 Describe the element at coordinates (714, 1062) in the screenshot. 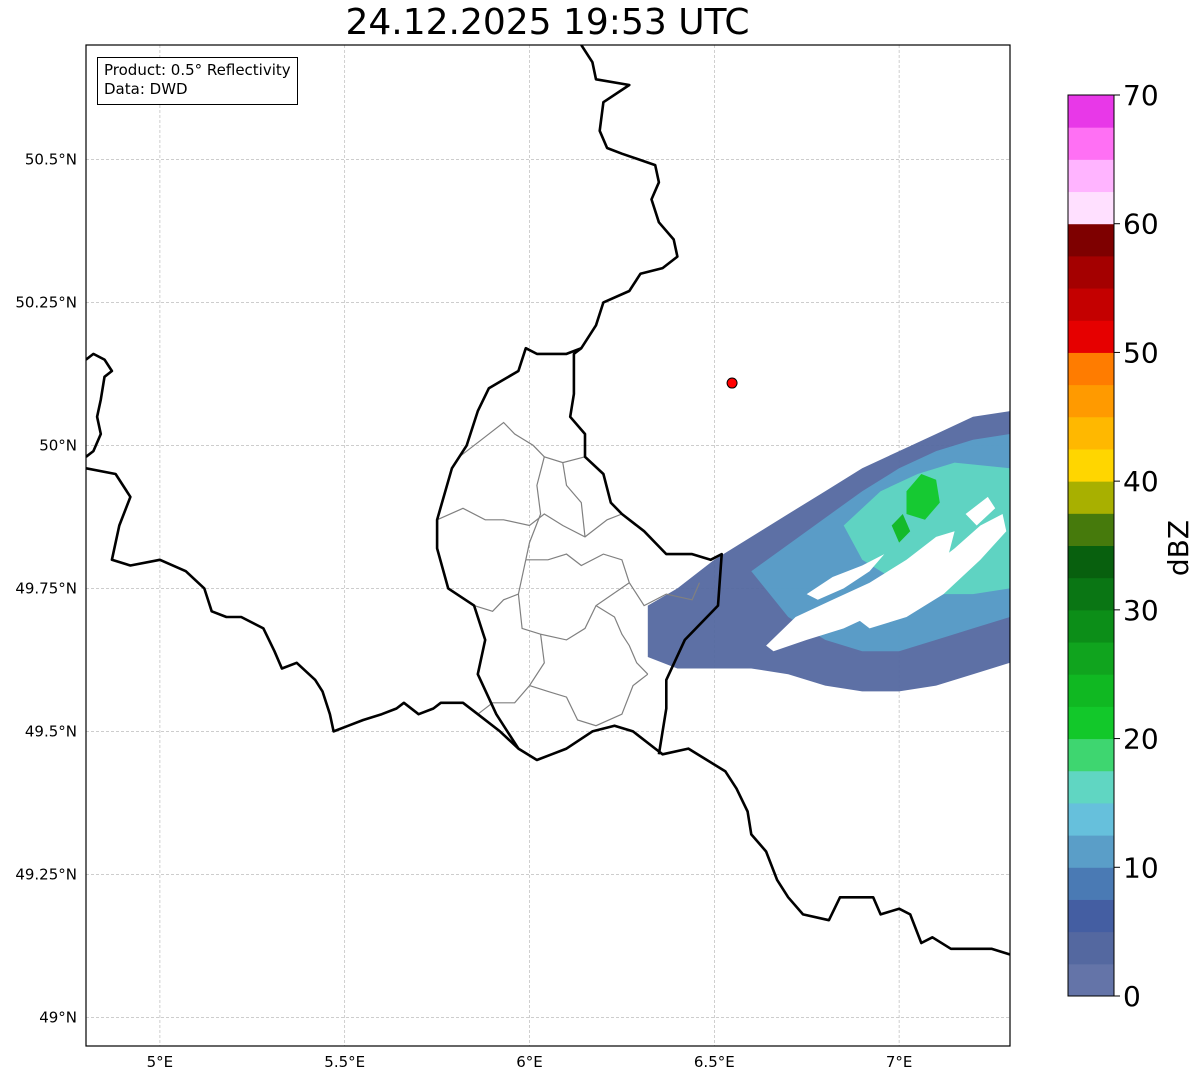

I see `lon-label: 6.5°E` at that location.